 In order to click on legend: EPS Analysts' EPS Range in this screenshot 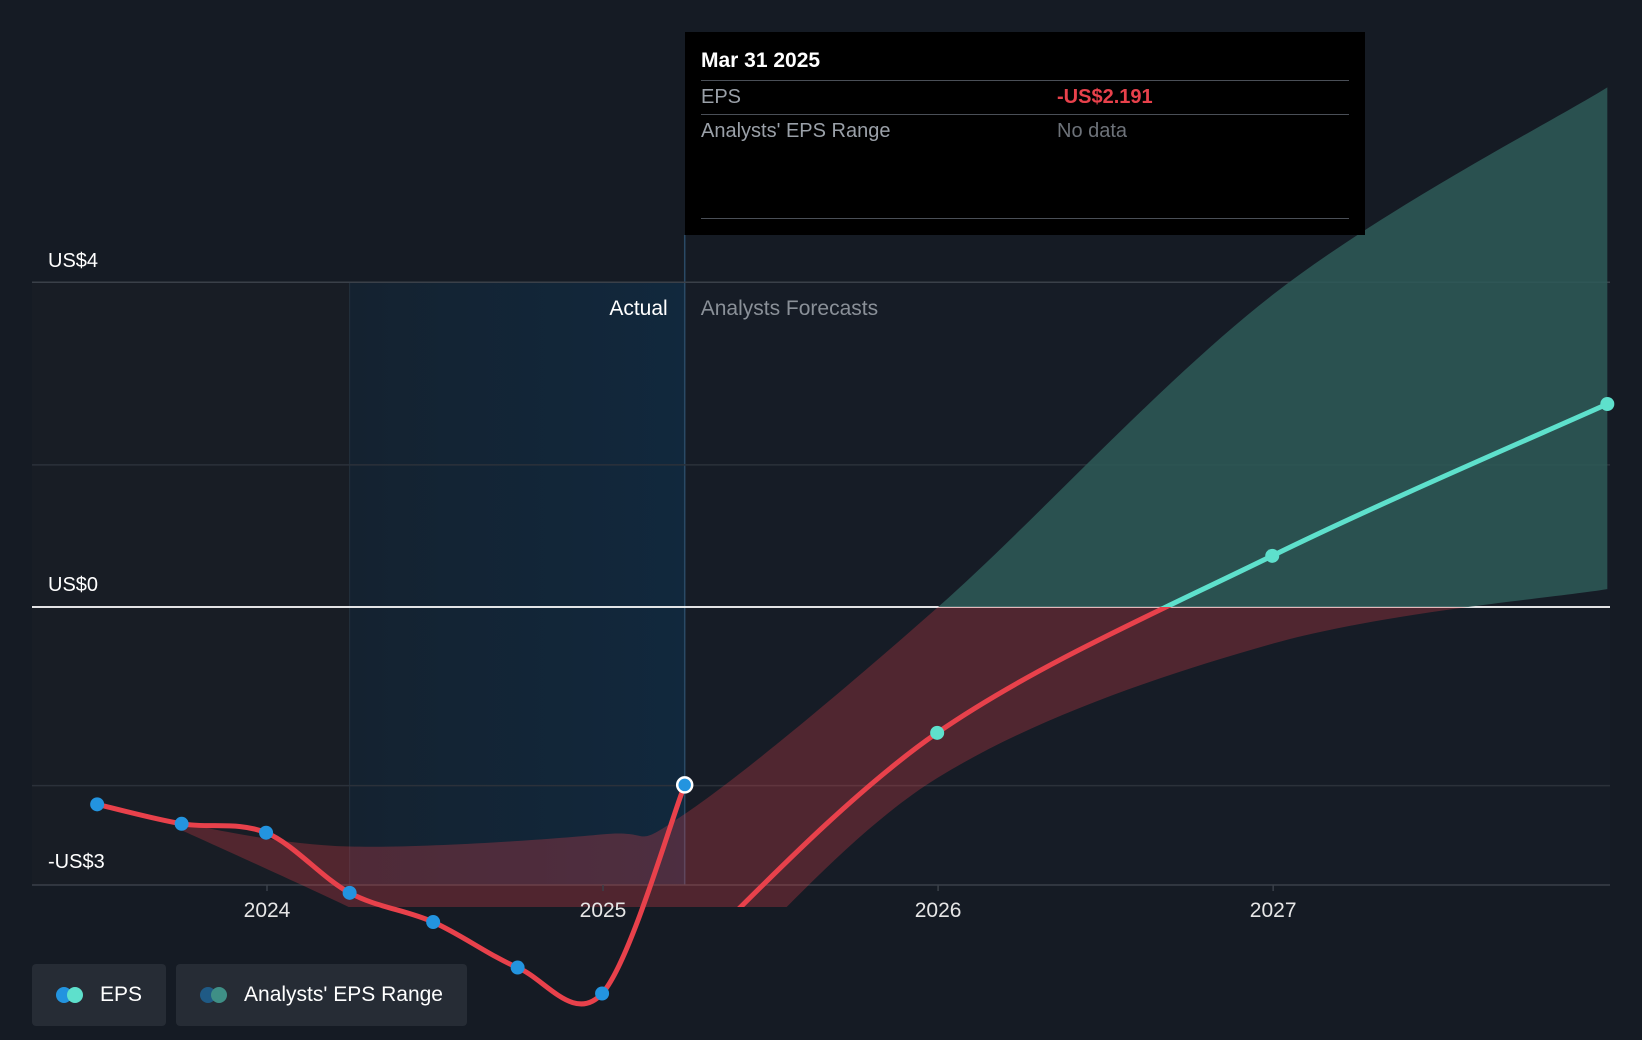, I will do `click(249, 995)`.